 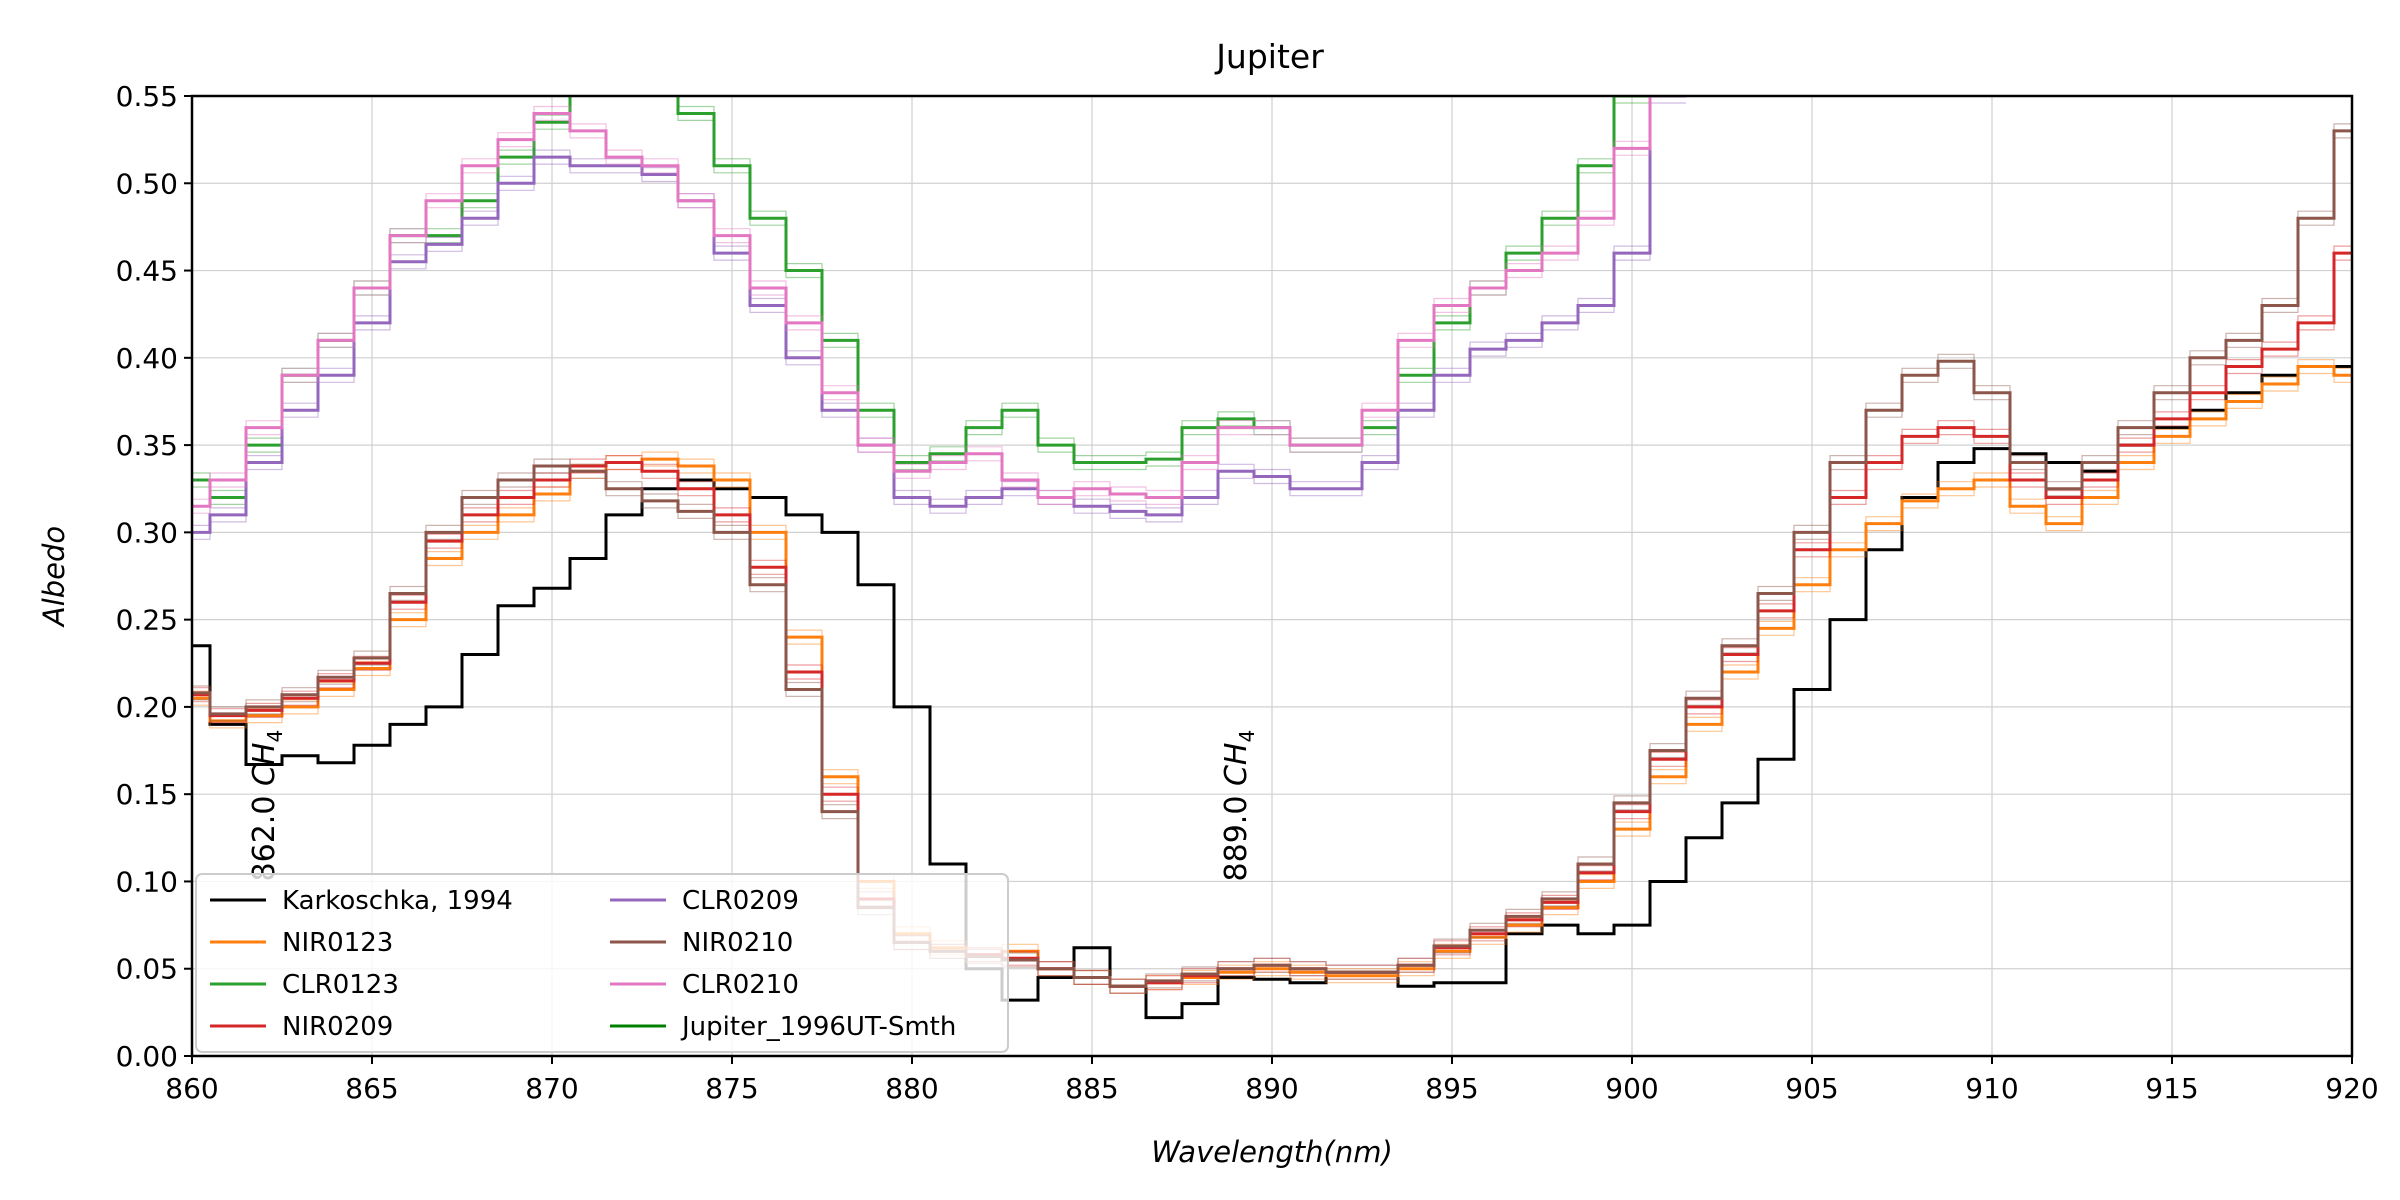 What do you see at coordinates (147, 183) in the screenshot?
I see `y-tick-label: 0.50` at bounding box center [147, 183].